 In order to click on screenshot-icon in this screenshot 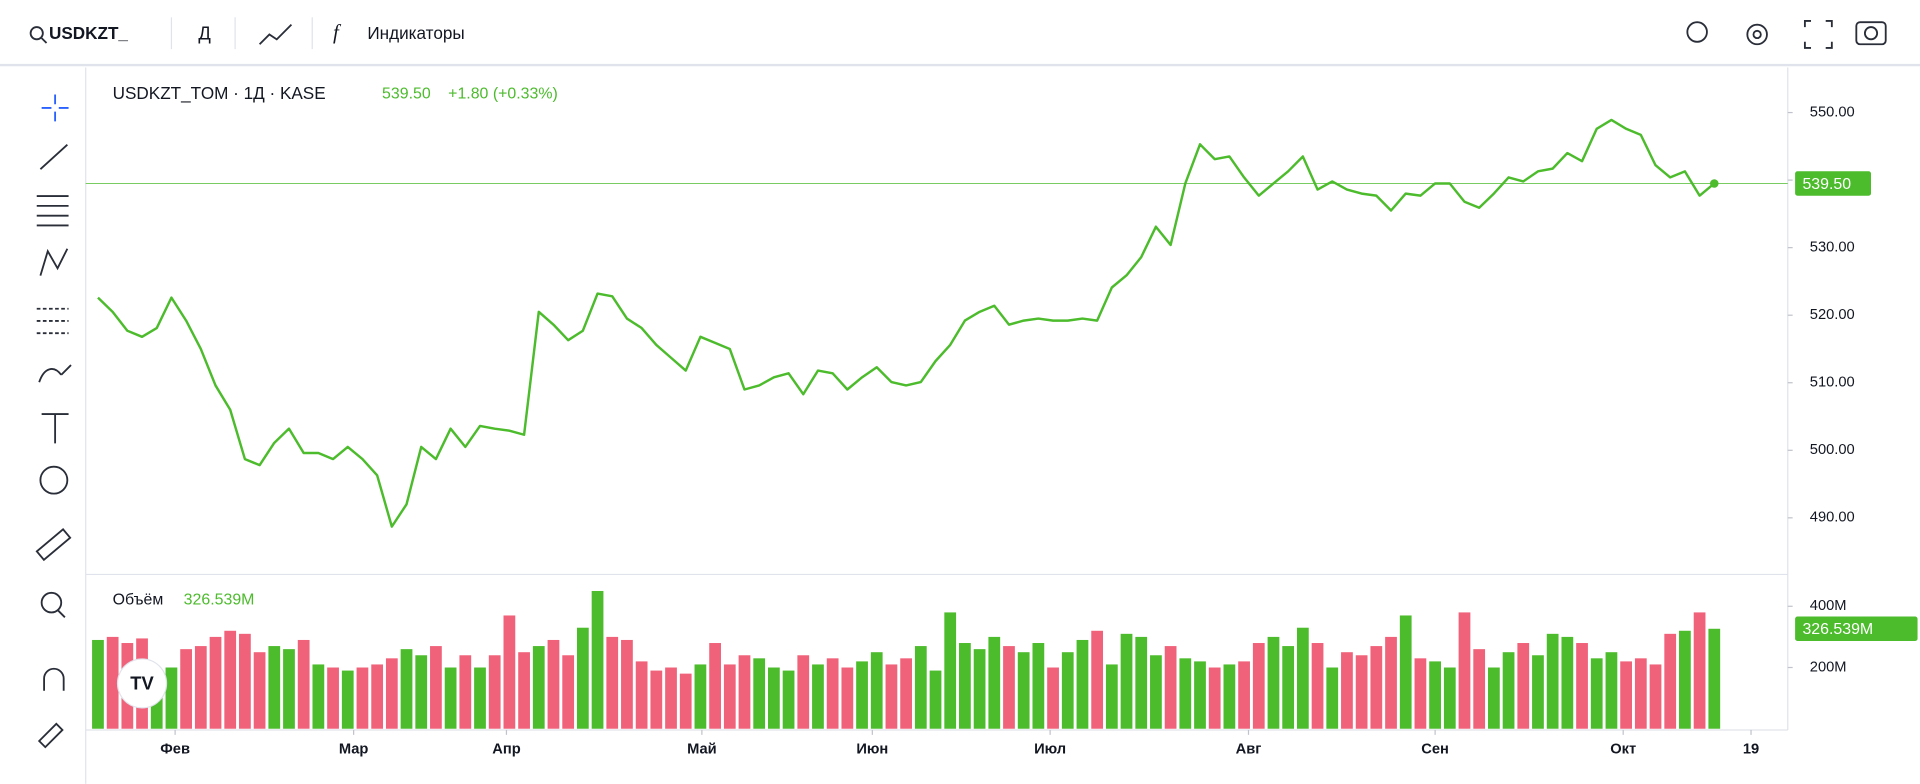, I will do `click(1871, 33)`.